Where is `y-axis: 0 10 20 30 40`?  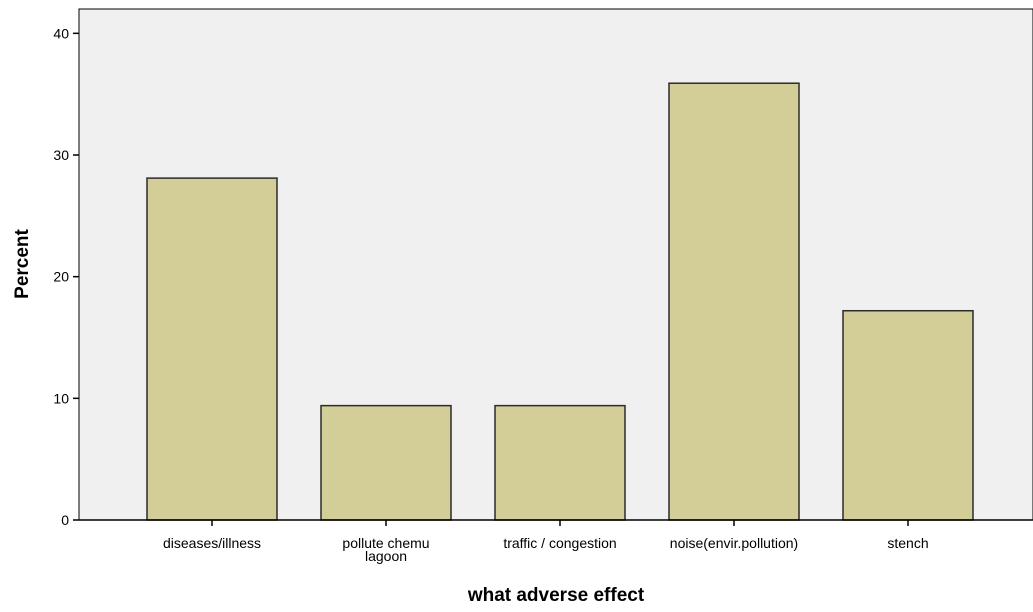 y-axis: 0 10 20 30 40 is located at coordinates (66, 276).